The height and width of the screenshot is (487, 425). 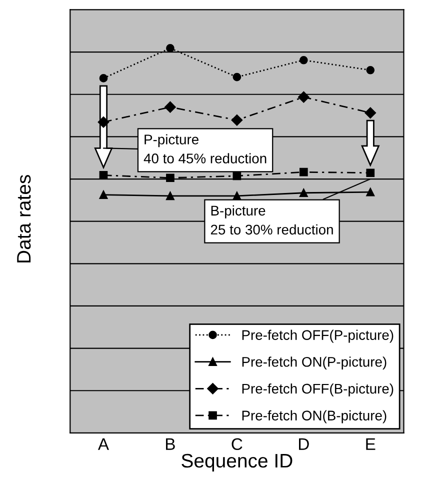 What do you see at coordinates (318, 389) in the screenshot?
I see `legend-label: Pre-fetch OFF(B-picture)` at bounding box center [318, 389].